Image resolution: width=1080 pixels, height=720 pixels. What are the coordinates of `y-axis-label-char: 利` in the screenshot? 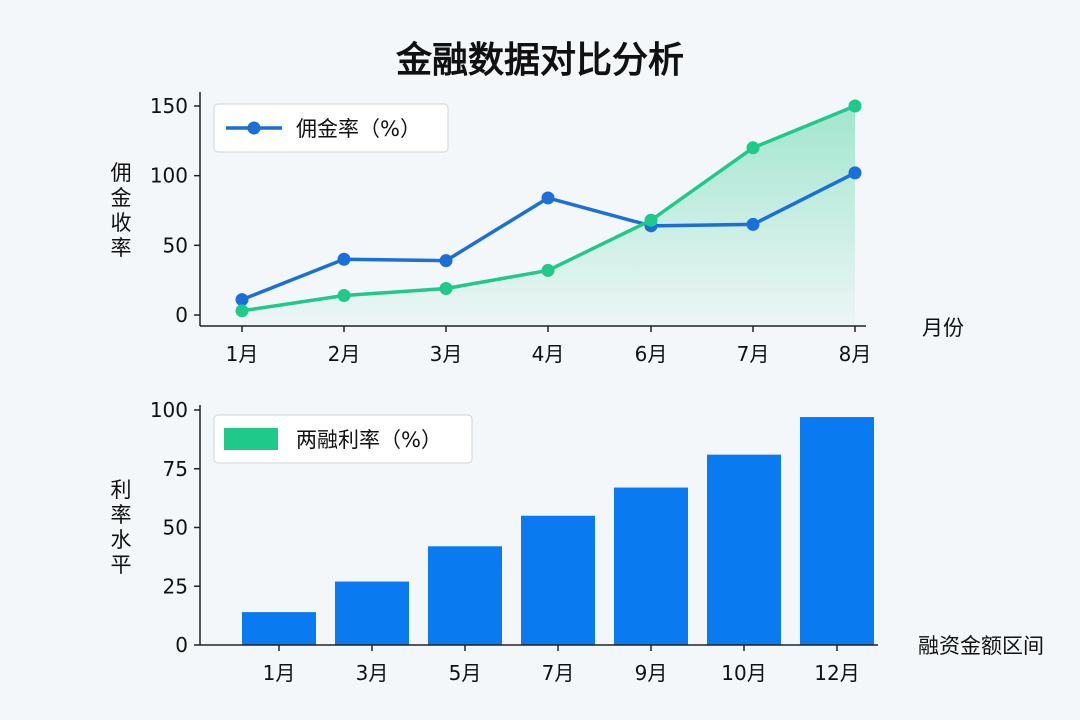 It's located at (121, 490).